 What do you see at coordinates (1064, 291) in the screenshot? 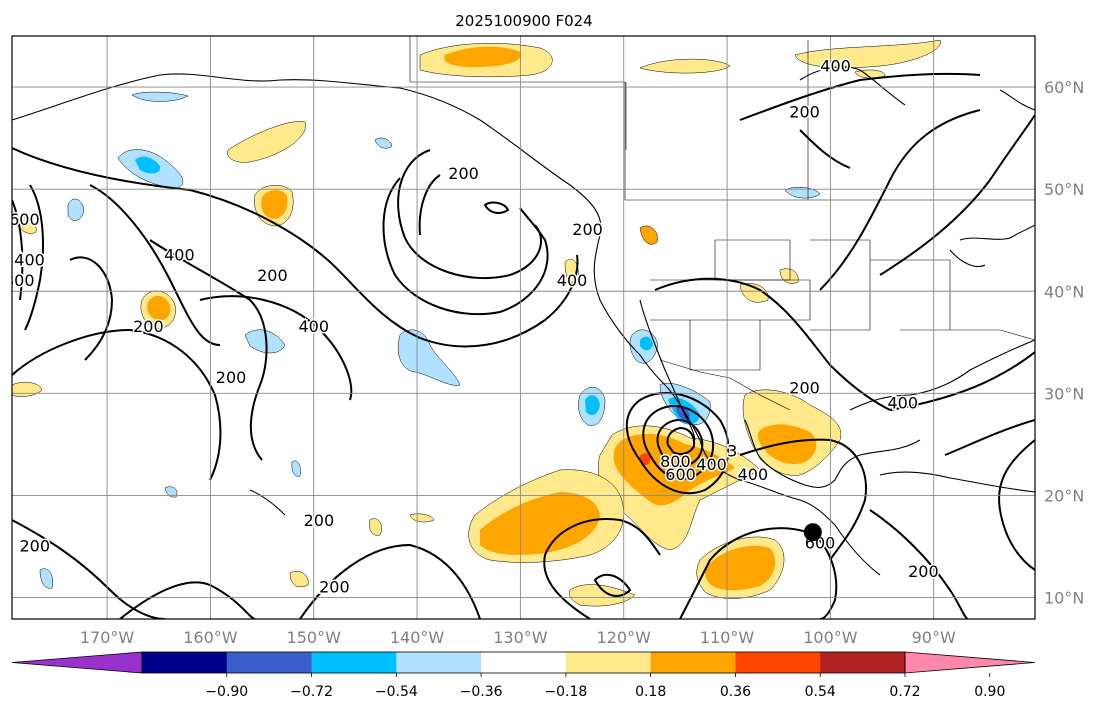
I see `latitude-tick-label: 40°N` at bounding box center [1064, 291].